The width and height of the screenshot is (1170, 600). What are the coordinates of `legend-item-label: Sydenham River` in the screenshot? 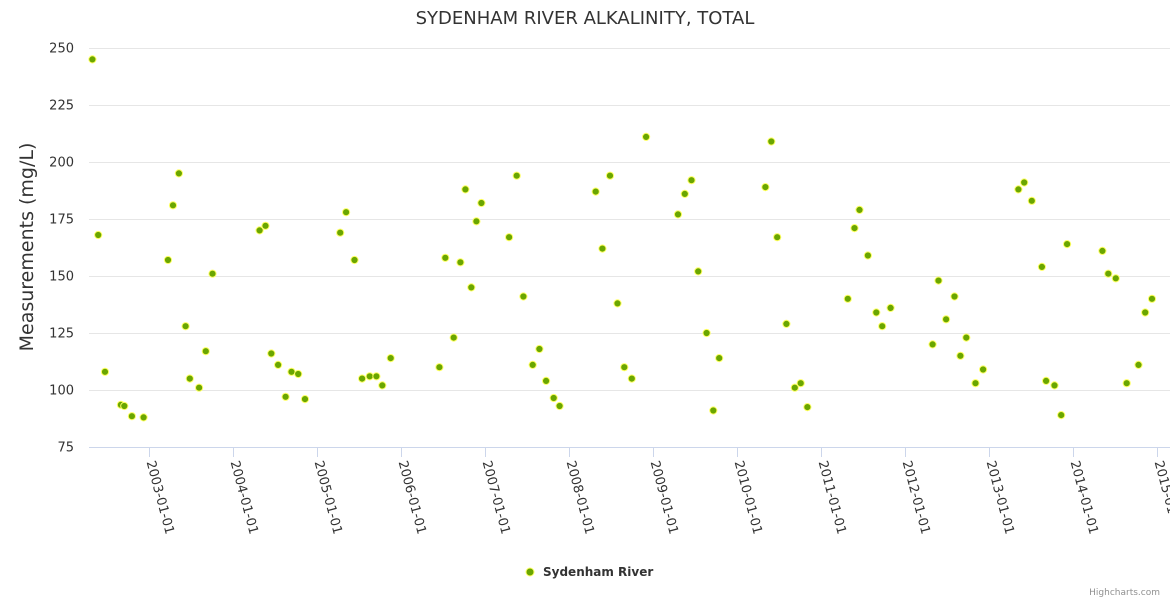 It's located at (598, 572).